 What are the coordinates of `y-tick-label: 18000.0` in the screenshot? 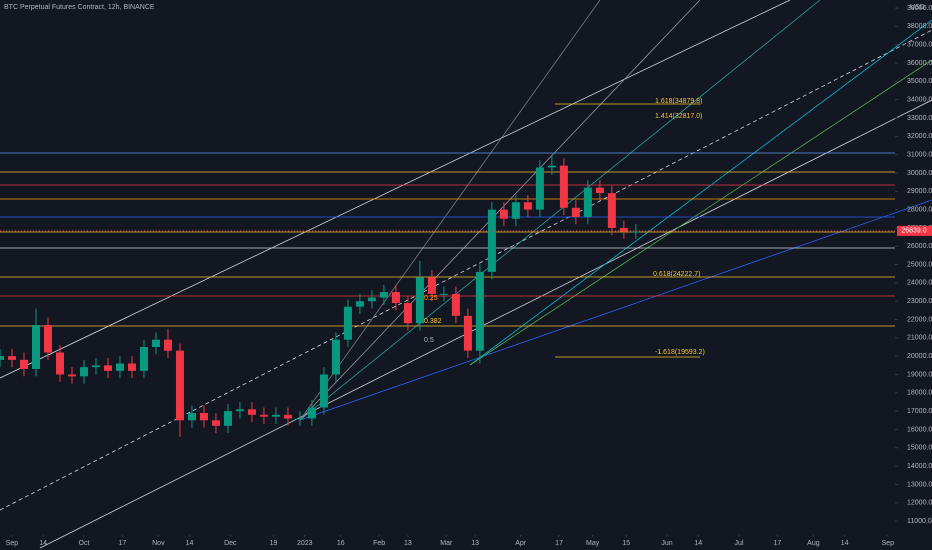 It's located at (919, 393).